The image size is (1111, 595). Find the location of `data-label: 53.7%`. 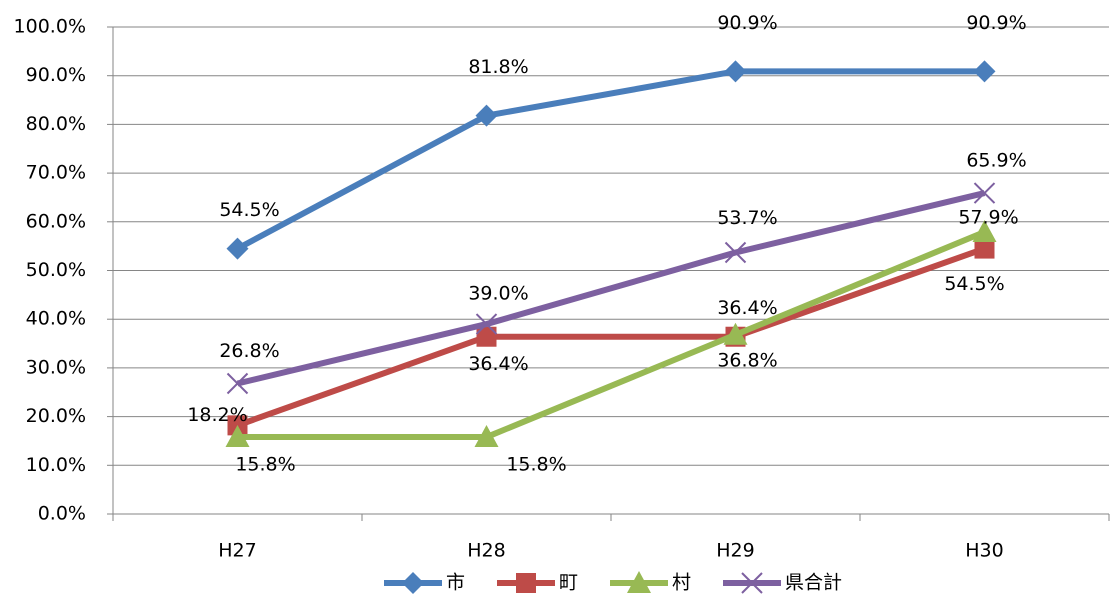

data-label: 53.7% is located at coordinates (747, 218).